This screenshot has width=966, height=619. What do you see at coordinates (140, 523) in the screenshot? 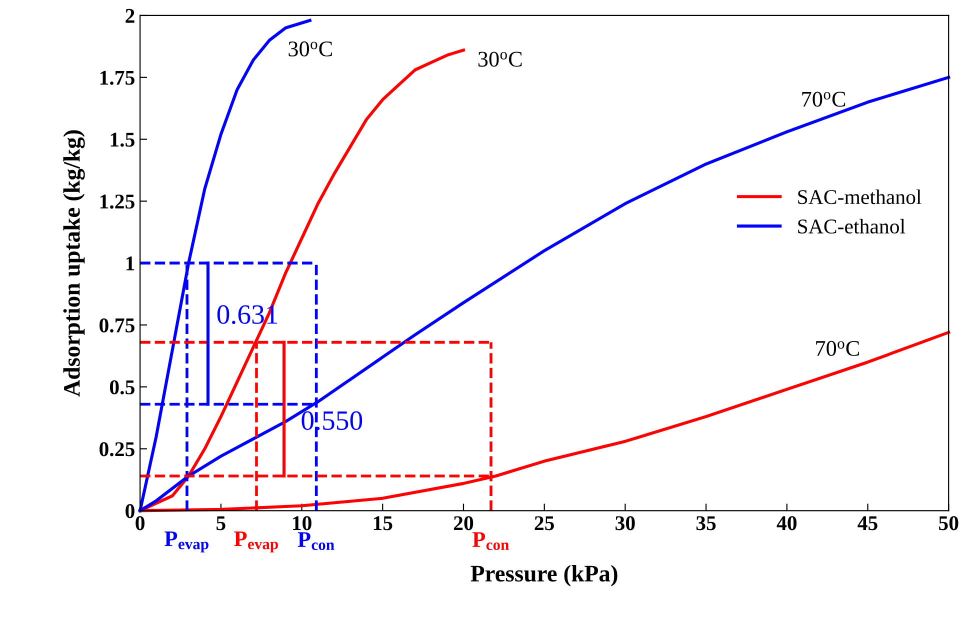
I see `x-tick-label: 0` at bounding box center [140, 523].